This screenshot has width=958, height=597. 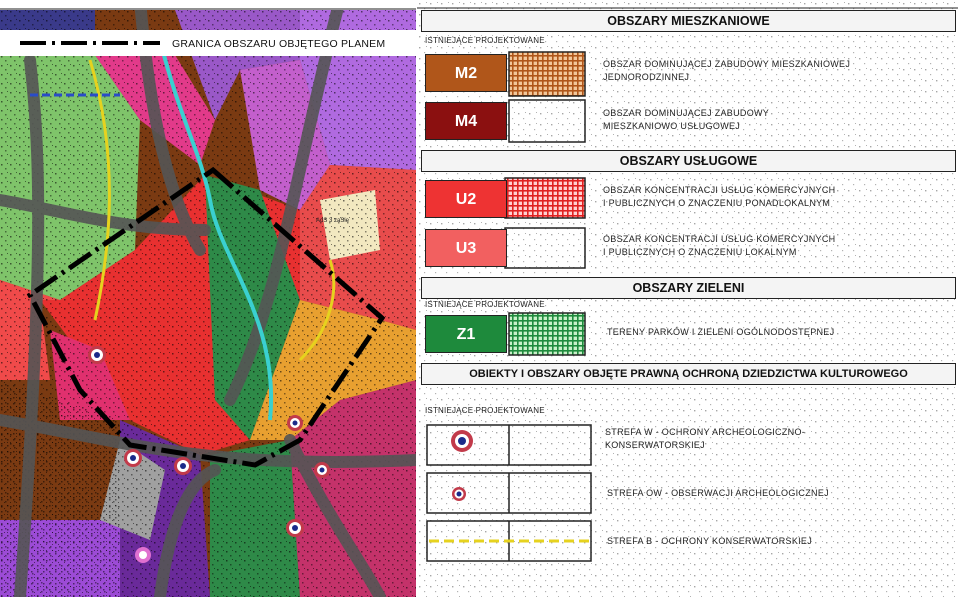 What do you see at coordinates (718, 493) in the screenshot?
I see `legend-desc-strefa-ow: STREFA OW - OBSERWACJI ARCHEOLOGICZNEJ` at bounding box center [718, 493].